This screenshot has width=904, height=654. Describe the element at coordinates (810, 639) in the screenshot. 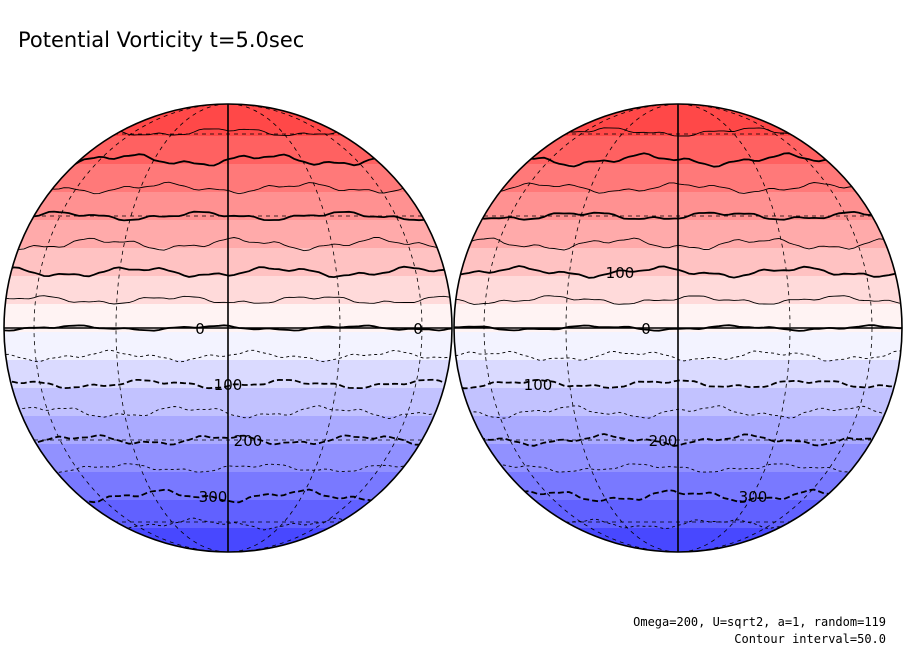

I see `footnote-contour-interval: Contour interval=50.0` at that location.